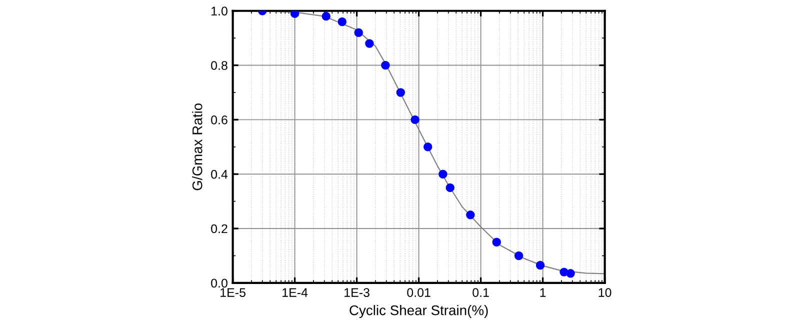 This screenshot has height=329, width=800. Describe the element at coordinates (219, 65) in the screenshot. I see `y-tick-label: 0.8` at that location.